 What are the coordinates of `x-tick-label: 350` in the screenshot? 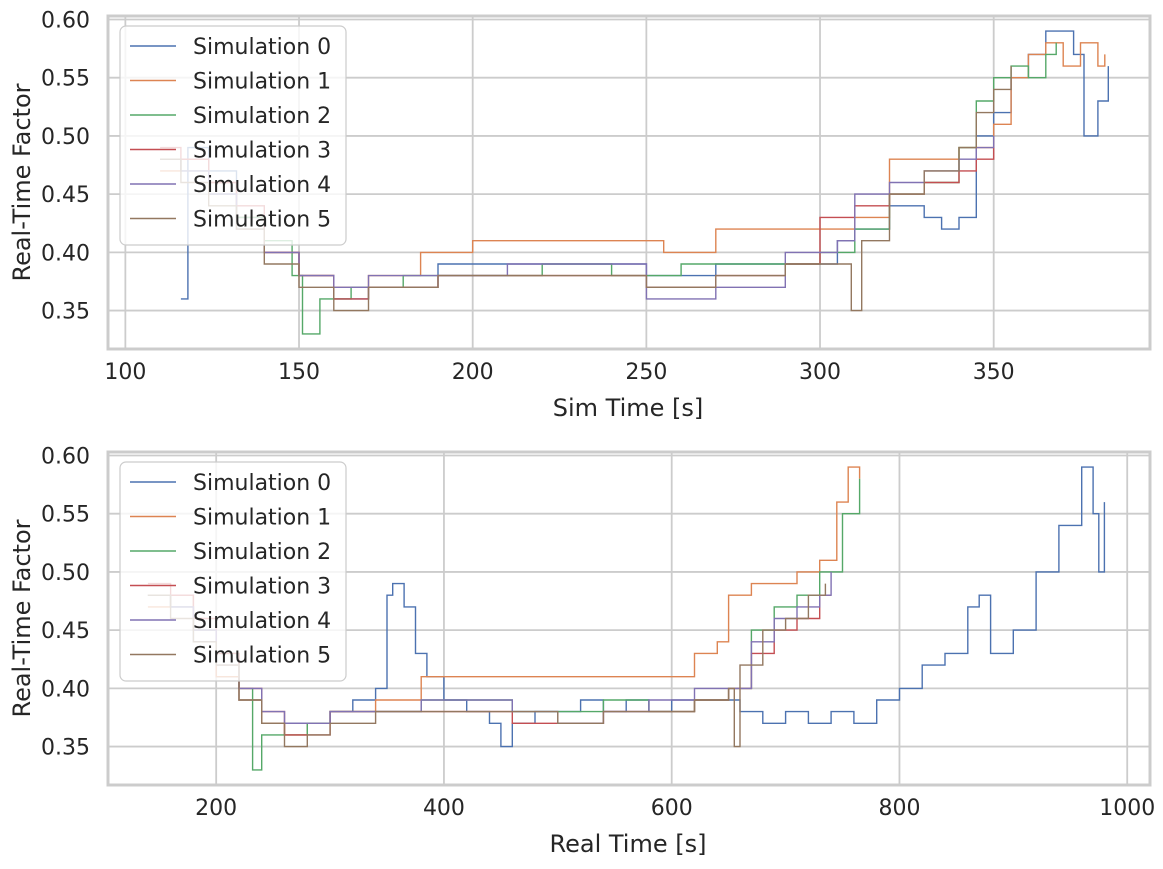 It's located at (994, 372).